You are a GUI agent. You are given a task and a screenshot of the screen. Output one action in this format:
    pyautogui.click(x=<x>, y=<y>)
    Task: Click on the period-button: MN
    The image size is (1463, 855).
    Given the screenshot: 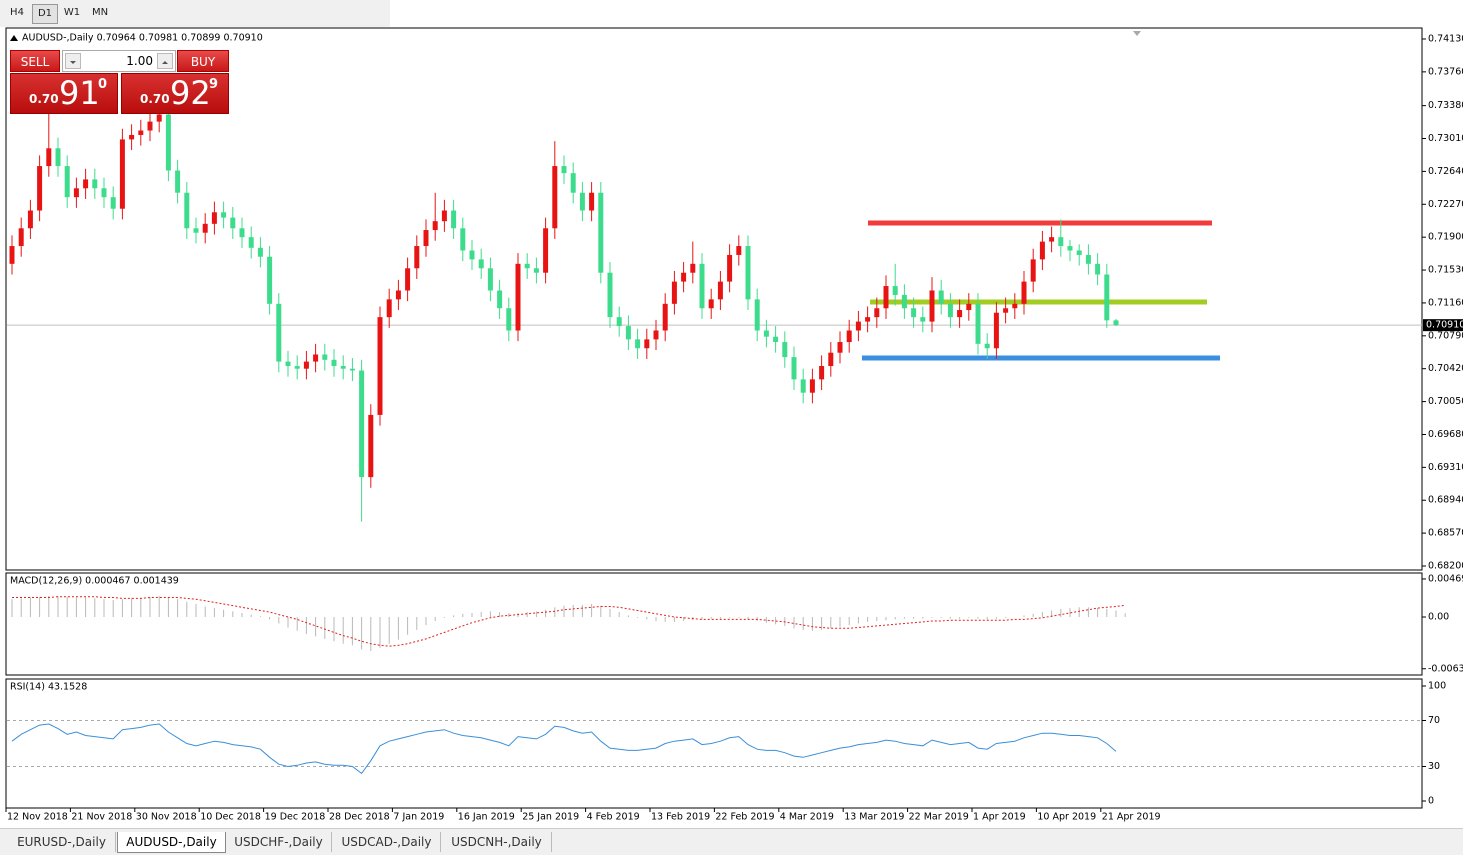 What is the action you would take?
    pyautogui.click(x=100, y=12)
    